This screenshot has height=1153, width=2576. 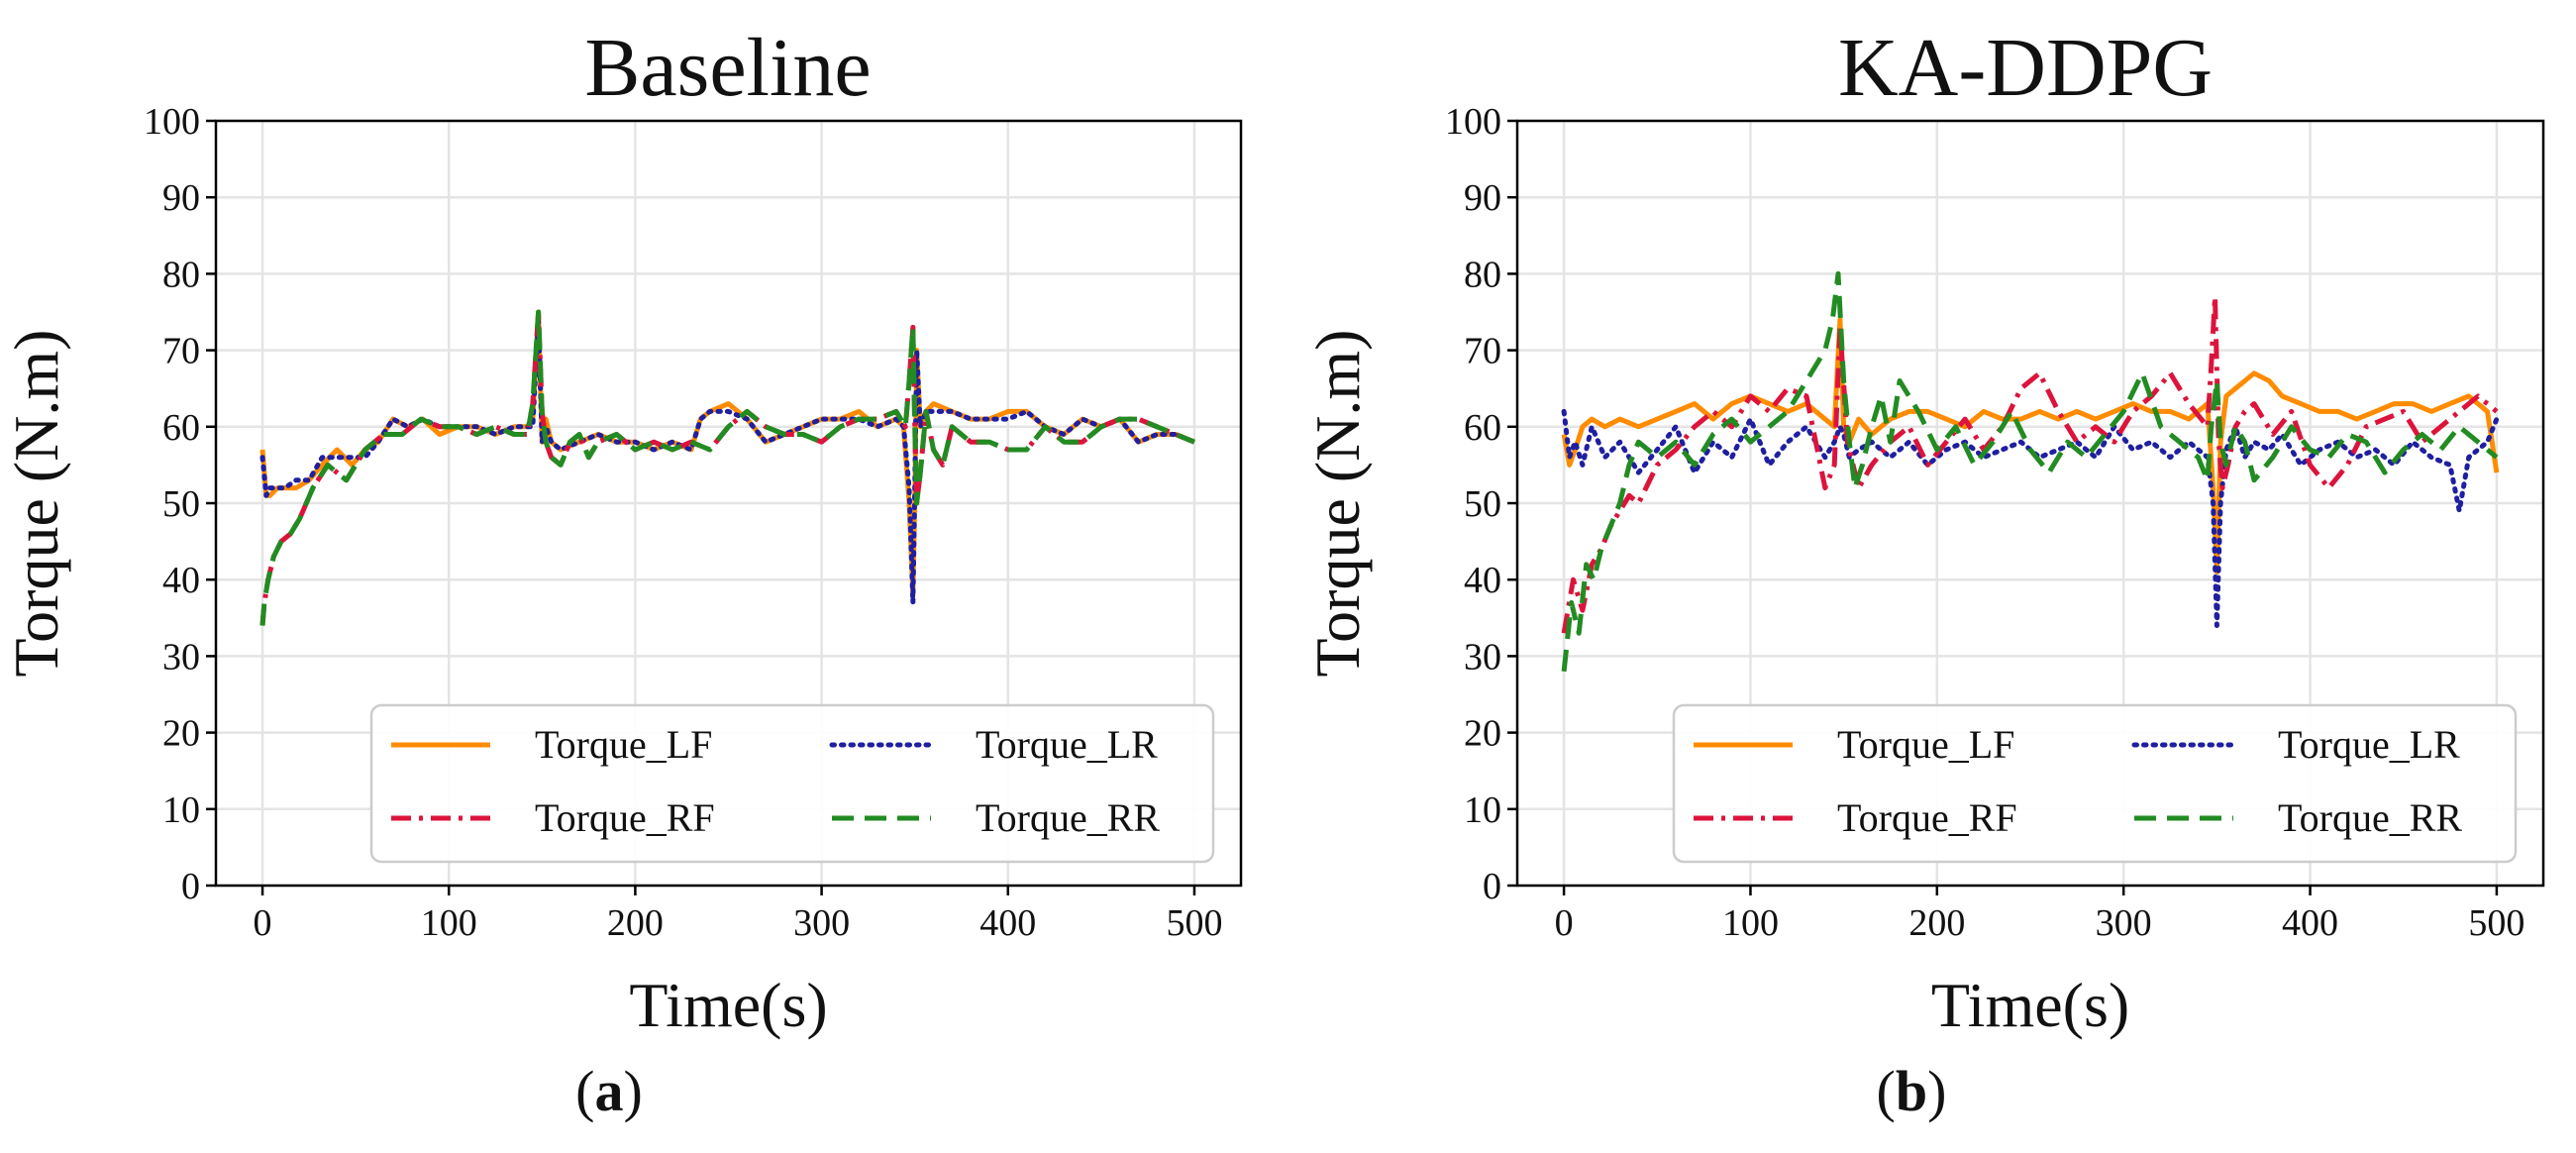 I want to click on chart-title: Baseline, so click(x=727, y=68).